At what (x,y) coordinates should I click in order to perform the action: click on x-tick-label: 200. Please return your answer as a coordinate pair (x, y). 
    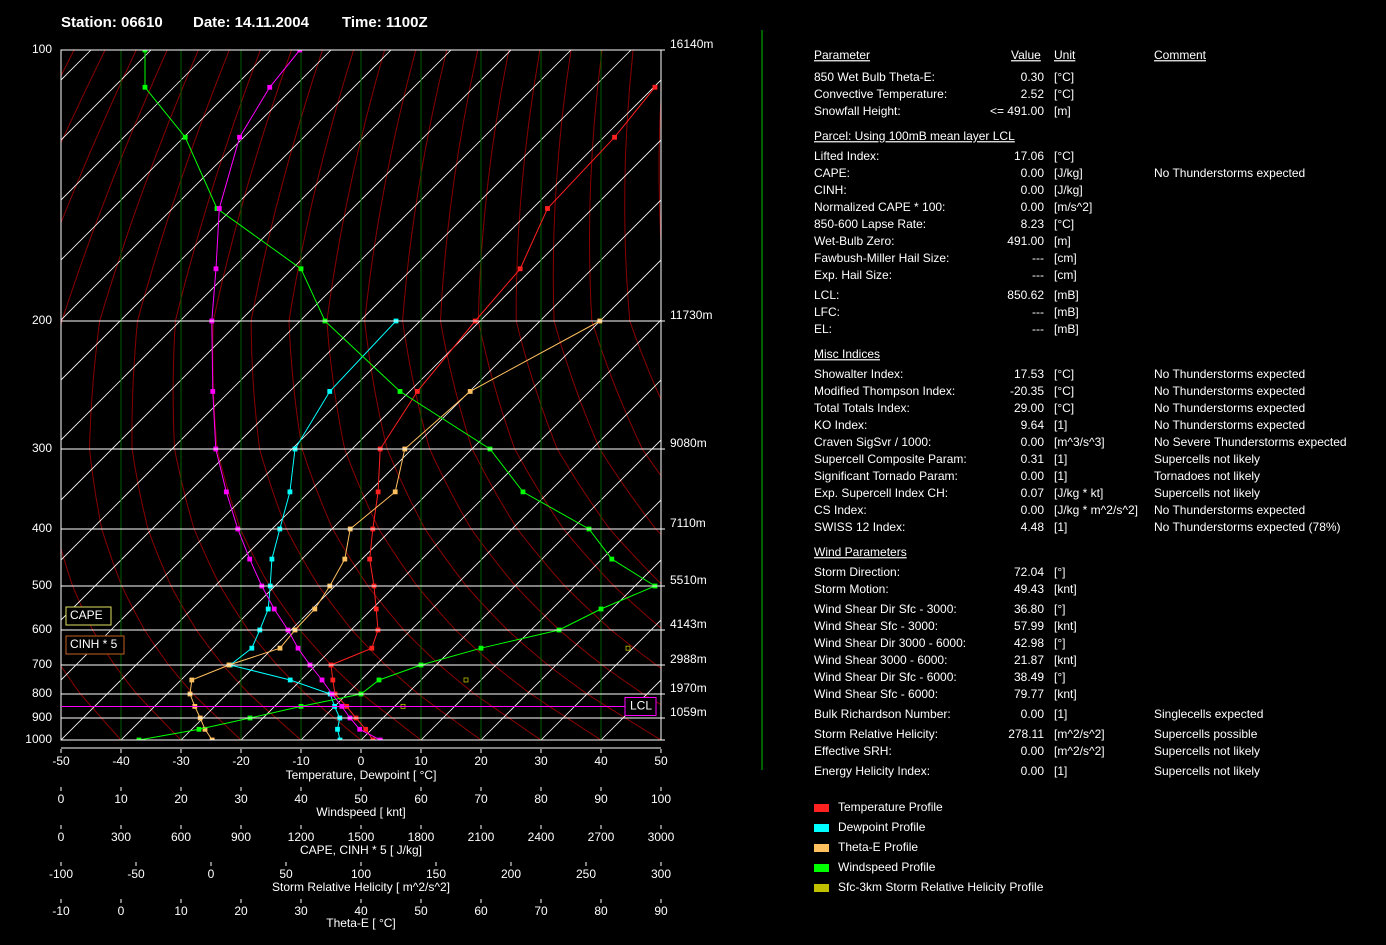
    Looking at the image, I should click on (511, 874).